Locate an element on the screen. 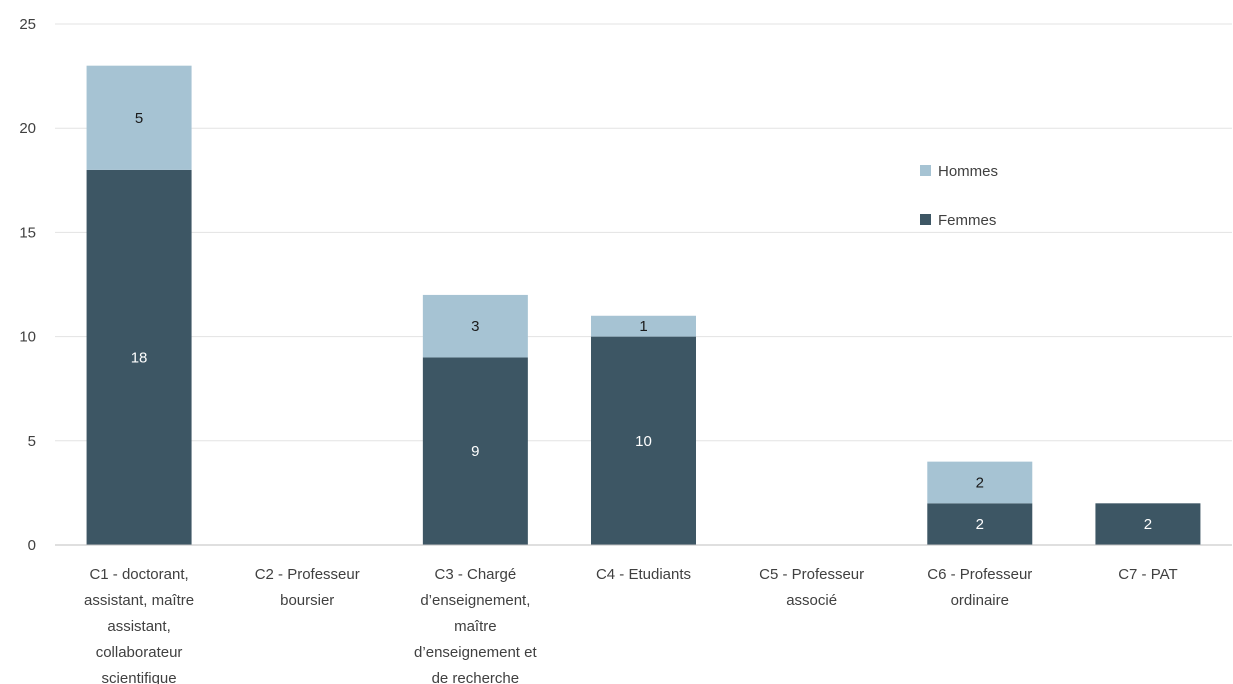 This screenshot has width=1233, height=684. category-label-line: collaborateur is located at coordinates (139, 652).